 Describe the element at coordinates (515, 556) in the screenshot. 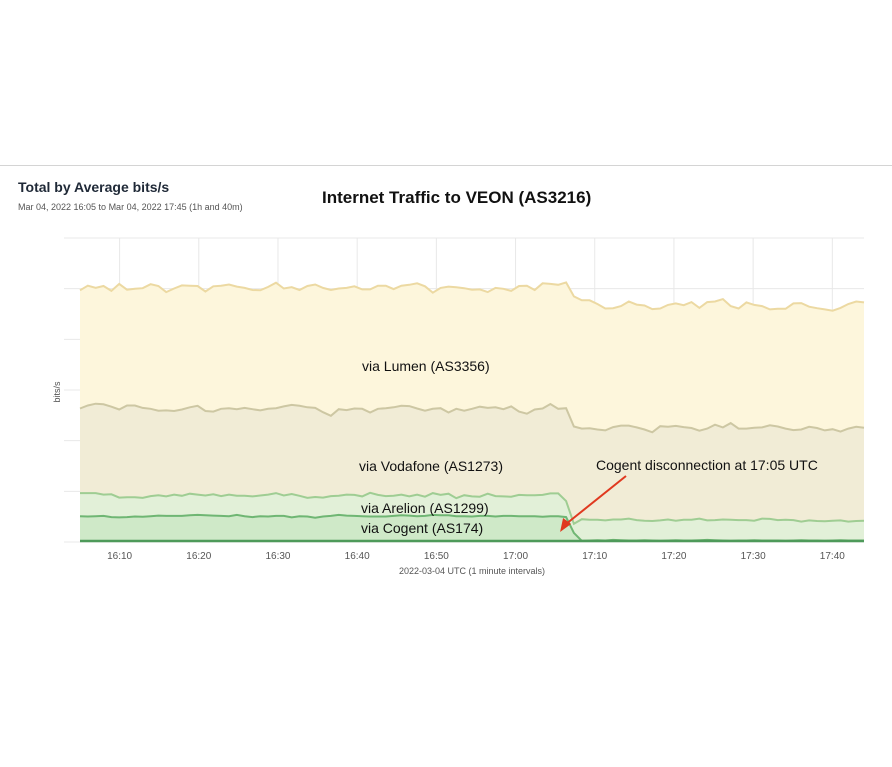

I see `x-tick-label: 17:00` at that location.